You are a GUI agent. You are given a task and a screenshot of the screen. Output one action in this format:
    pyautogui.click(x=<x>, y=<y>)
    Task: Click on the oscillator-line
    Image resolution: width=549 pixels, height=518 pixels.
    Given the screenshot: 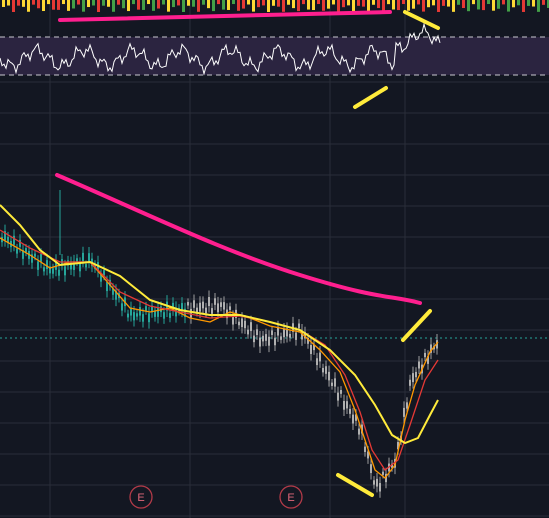 What is the action you would take?
    pyautogui.click(x=220, y=49)
    